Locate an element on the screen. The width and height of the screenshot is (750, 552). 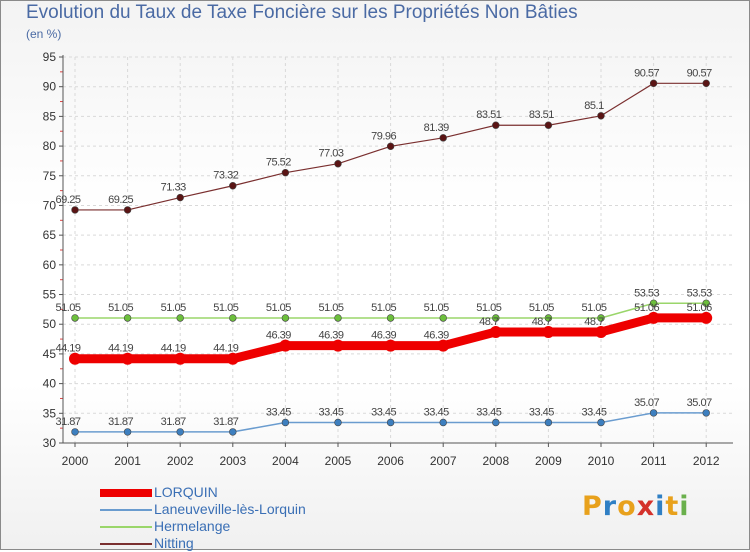
y-tick-label: 35 is located at coordinates (50, 413).